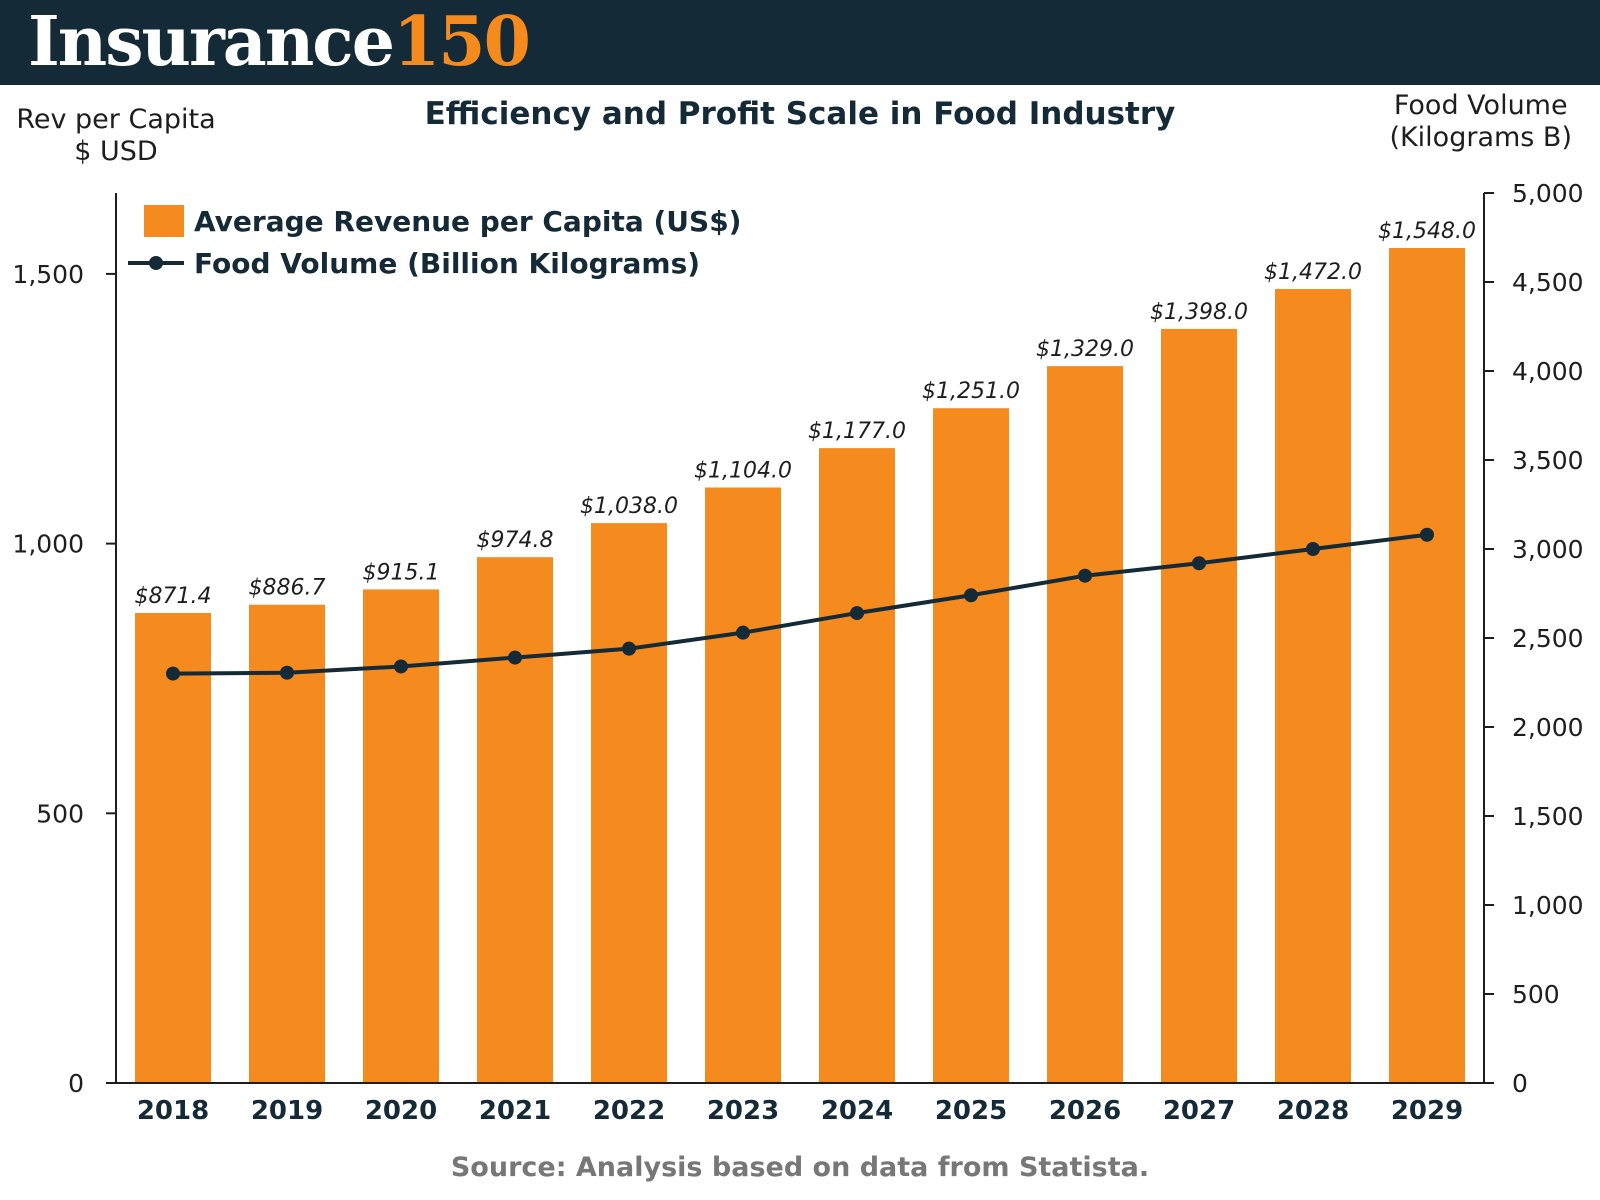  What do you see at coordinates (1085, 724) in the screenshot?
I see `bar-2026` at bounding box center [1085, 724].